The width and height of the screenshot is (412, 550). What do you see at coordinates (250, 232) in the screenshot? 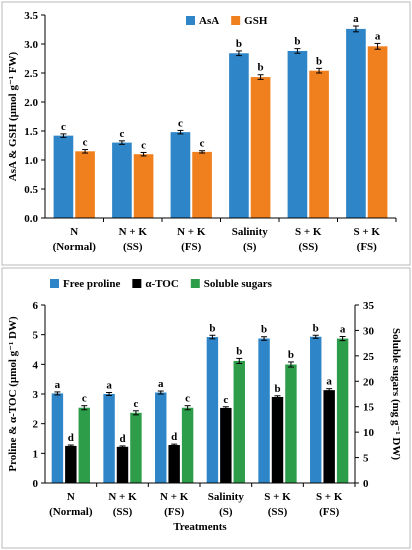
I see `x-tick-label: Salinity` at bounding box center [250, 232].